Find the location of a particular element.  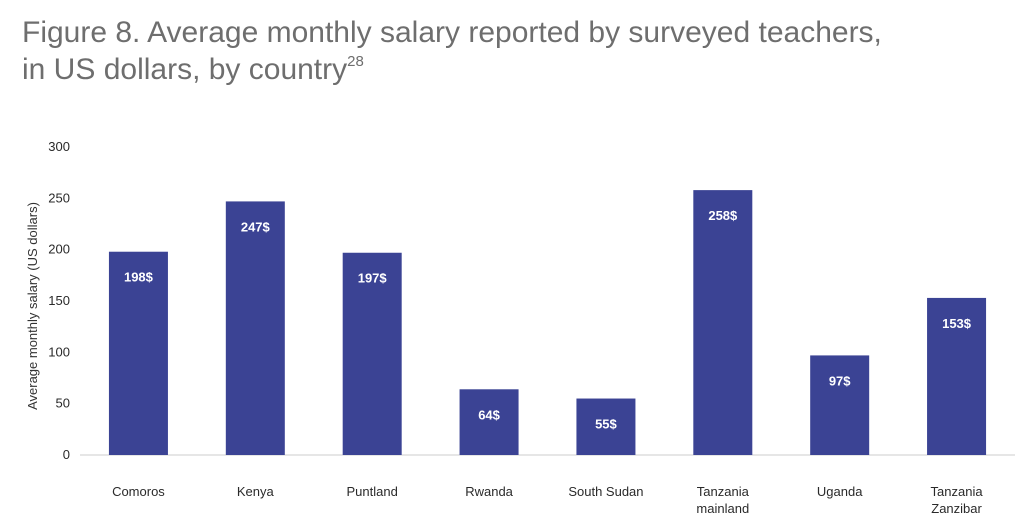

y-tick-label: 250 is located at coordinates (59, 197).